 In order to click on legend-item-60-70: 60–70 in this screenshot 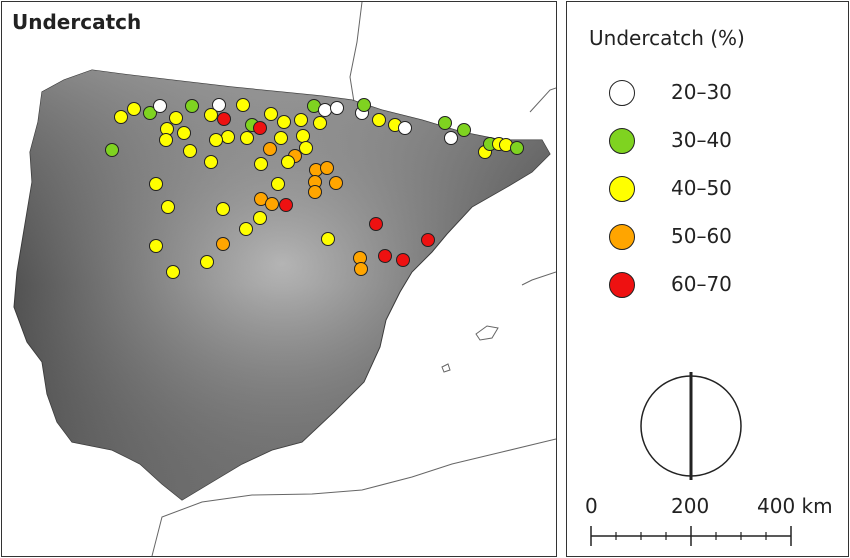, I will do `click(719, 287)`.